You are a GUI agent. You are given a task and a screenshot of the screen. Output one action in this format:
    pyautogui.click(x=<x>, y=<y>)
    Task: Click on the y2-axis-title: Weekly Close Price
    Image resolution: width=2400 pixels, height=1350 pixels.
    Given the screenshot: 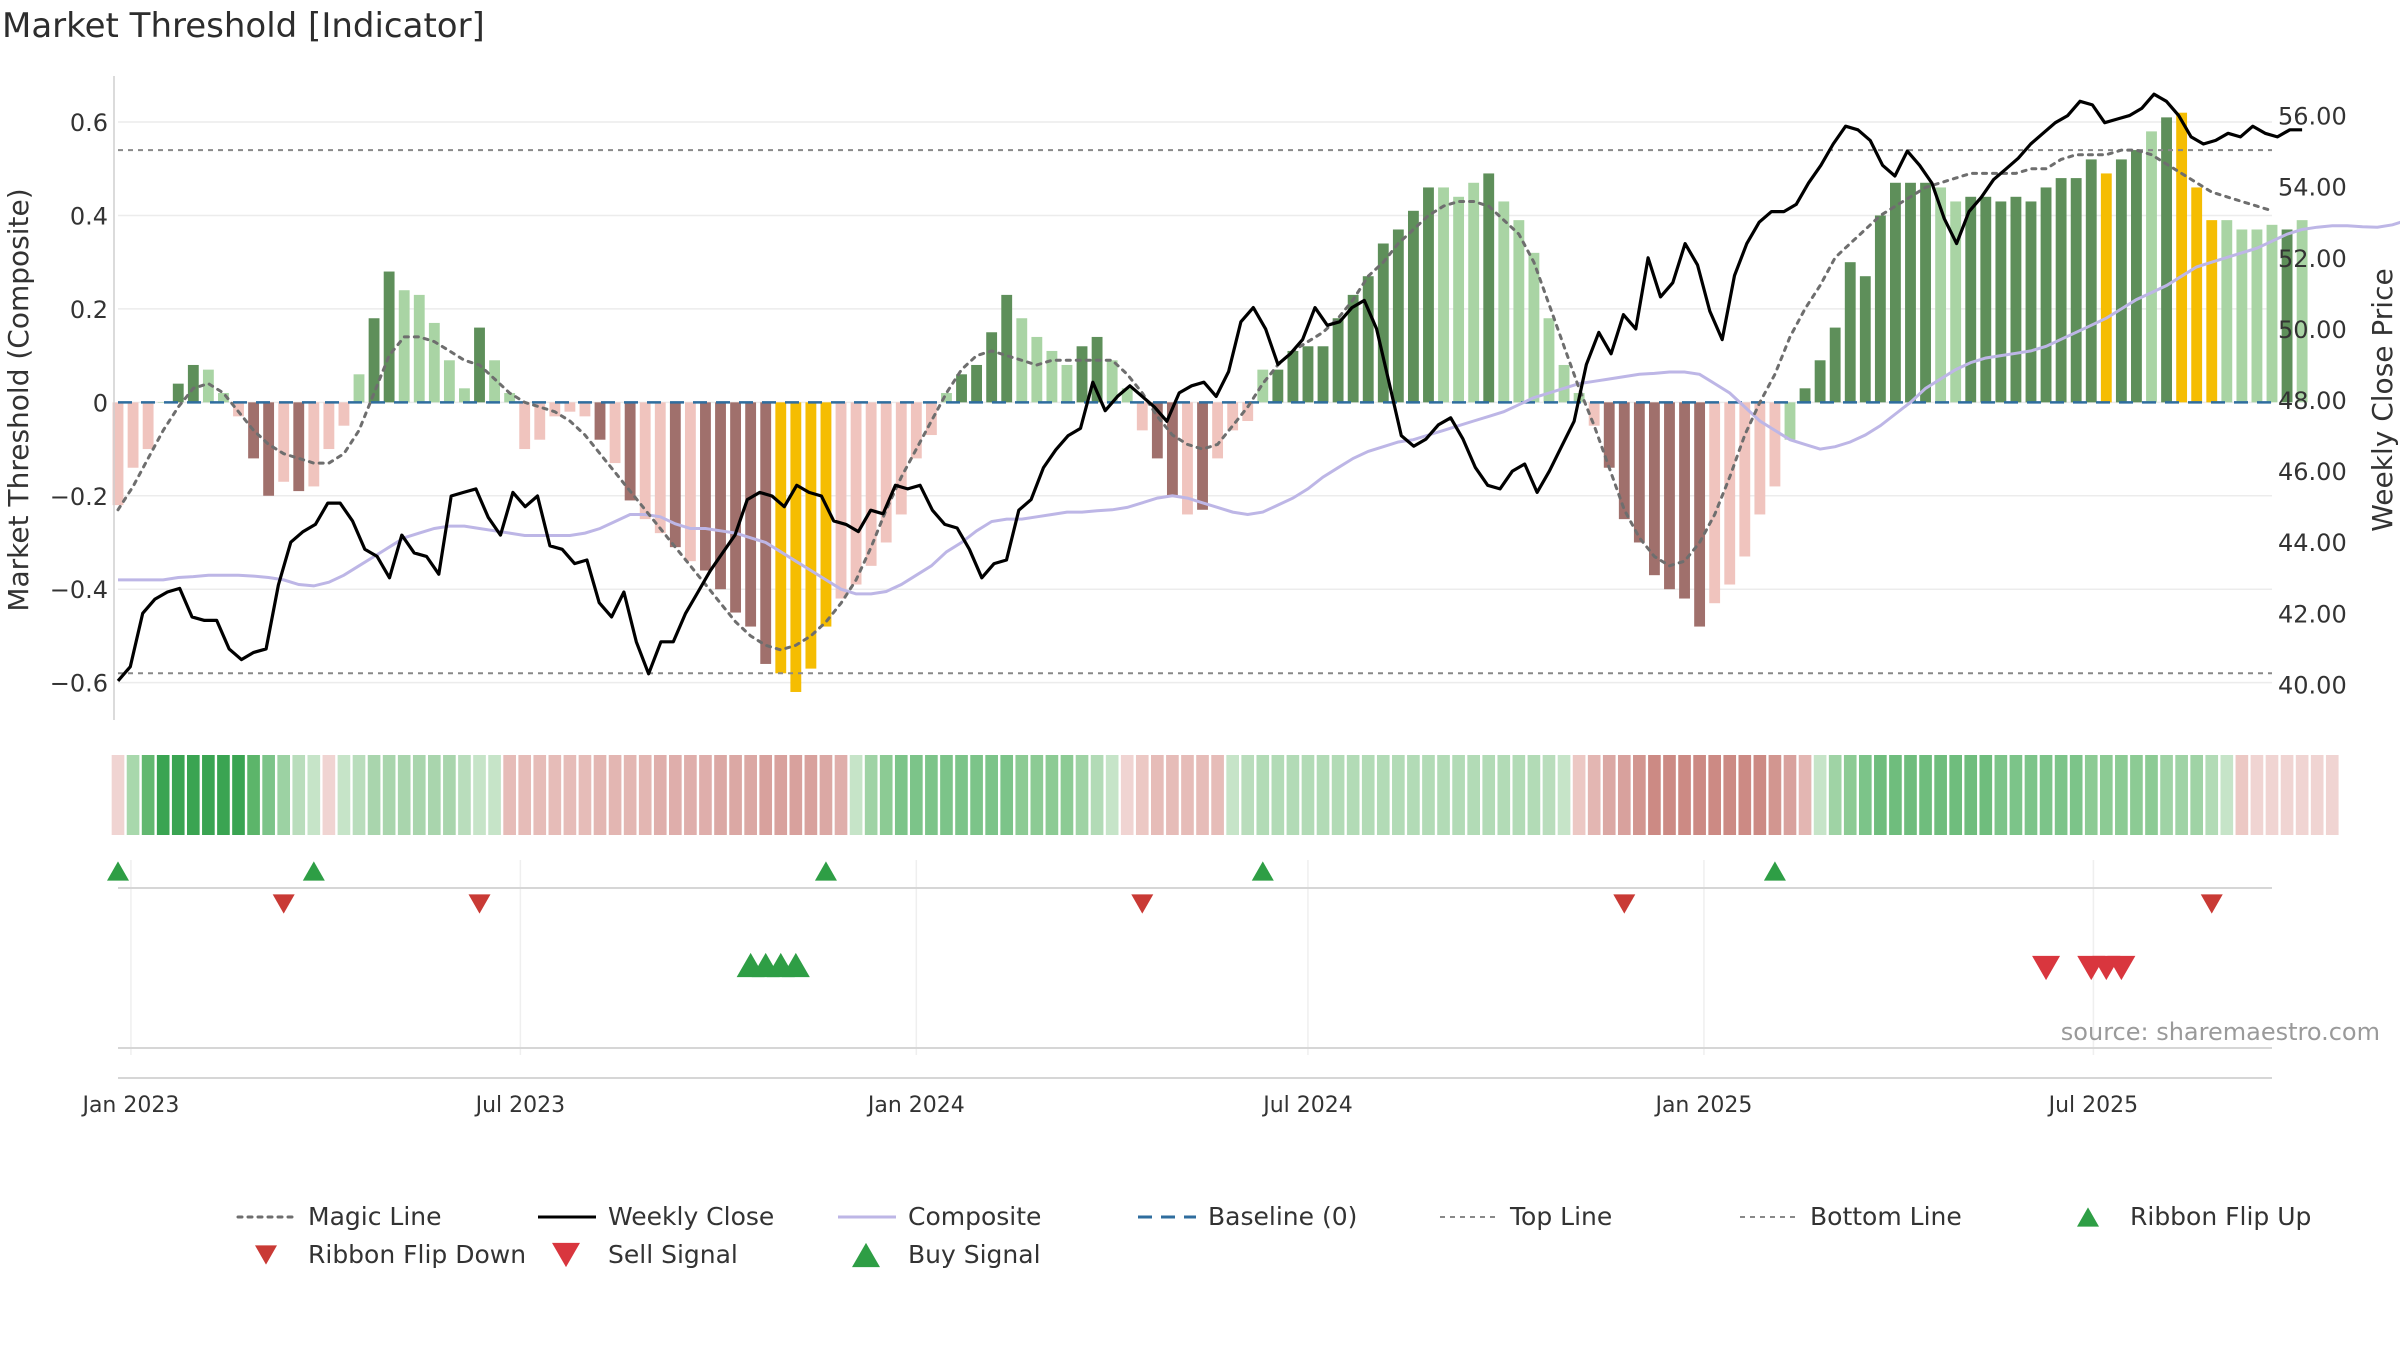 What is the action you would take?
    pyautogui.click(x=2382, y=399)
    